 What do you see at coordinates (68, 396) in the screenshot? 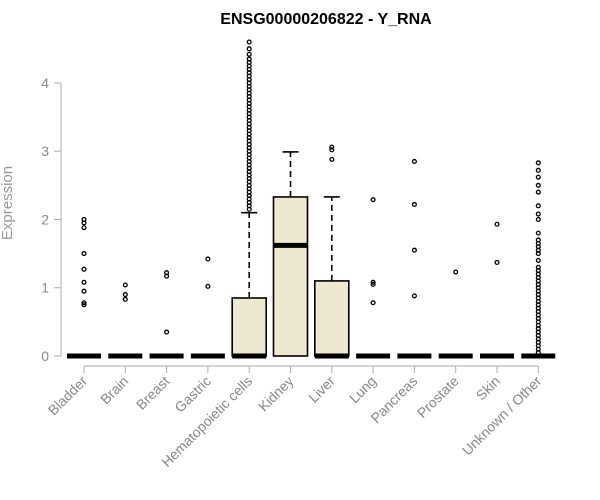
I see `x-tick-label: Bladder` at bounding box center [68, 396].